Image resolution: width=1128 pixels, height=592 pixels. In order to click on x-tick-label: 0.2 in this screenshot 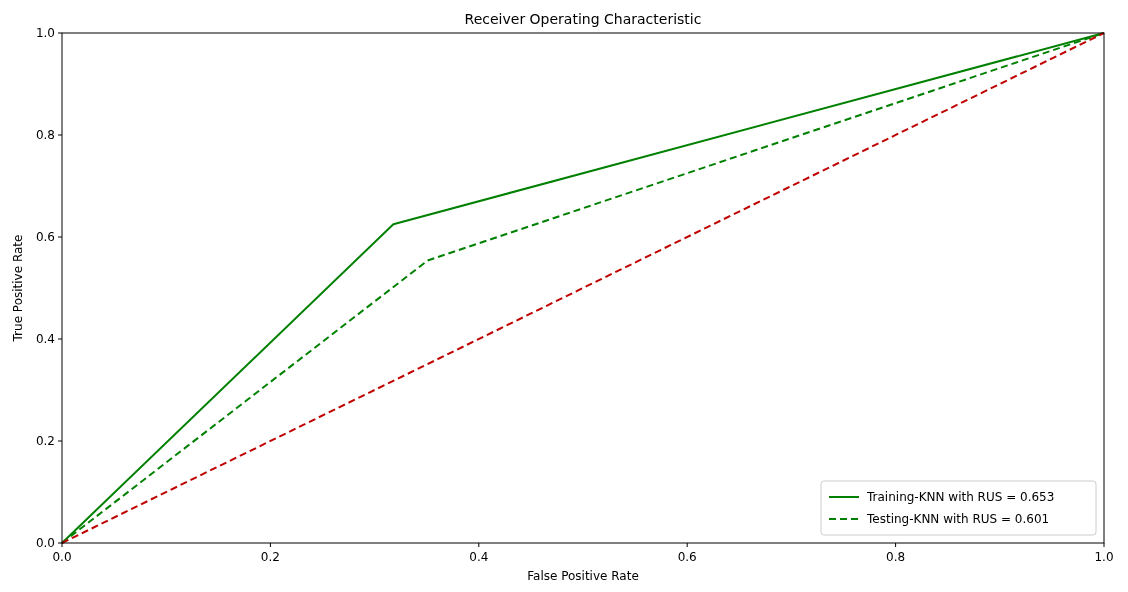, I will do `click(270, 557)`.